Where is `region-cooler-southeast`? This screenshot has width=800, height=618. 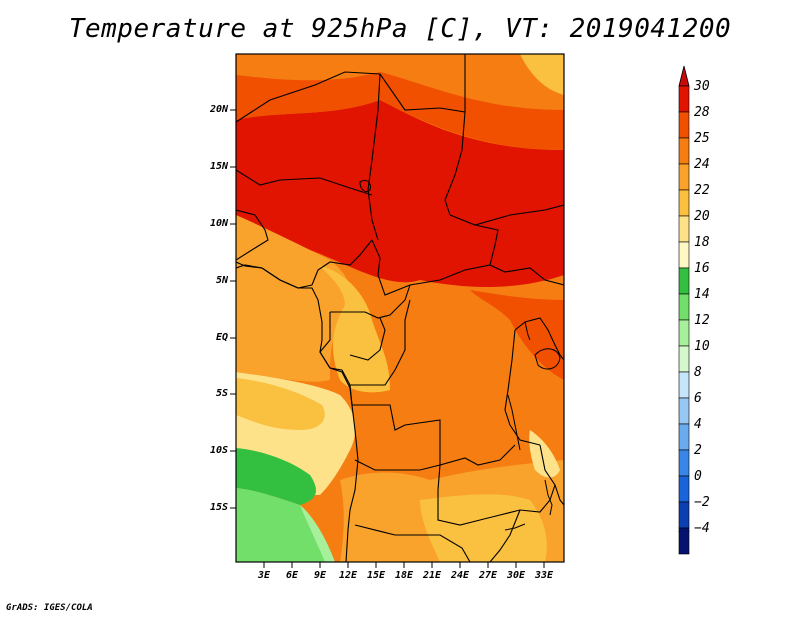 region-cooler-southeast is located at coordinates (544, 454).